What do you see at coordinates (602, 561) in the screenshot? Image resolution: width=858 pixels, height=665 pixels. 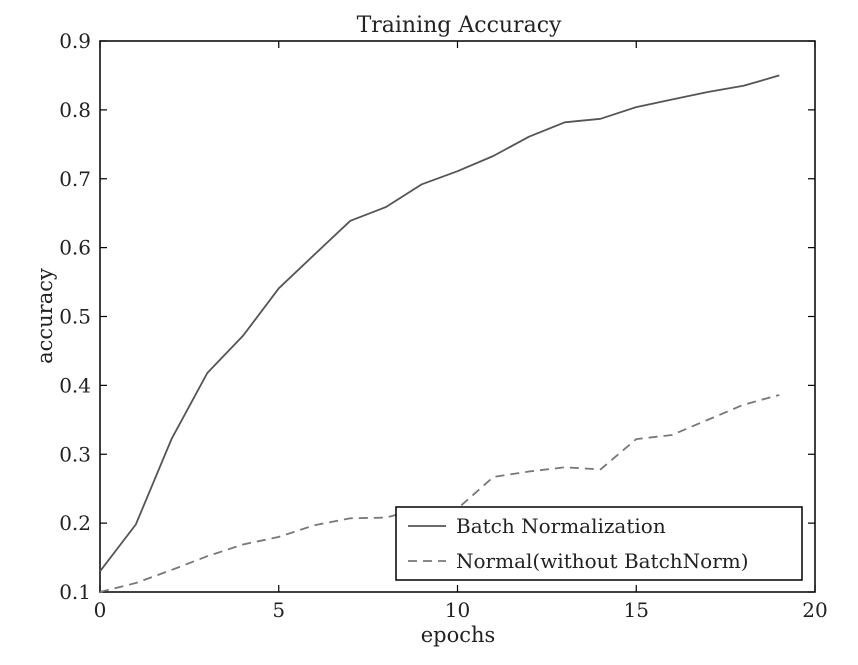 I see `legend-label-normal-without-batchnorm: Normal(without BatchNorm)` at bounding box center [602, 561].